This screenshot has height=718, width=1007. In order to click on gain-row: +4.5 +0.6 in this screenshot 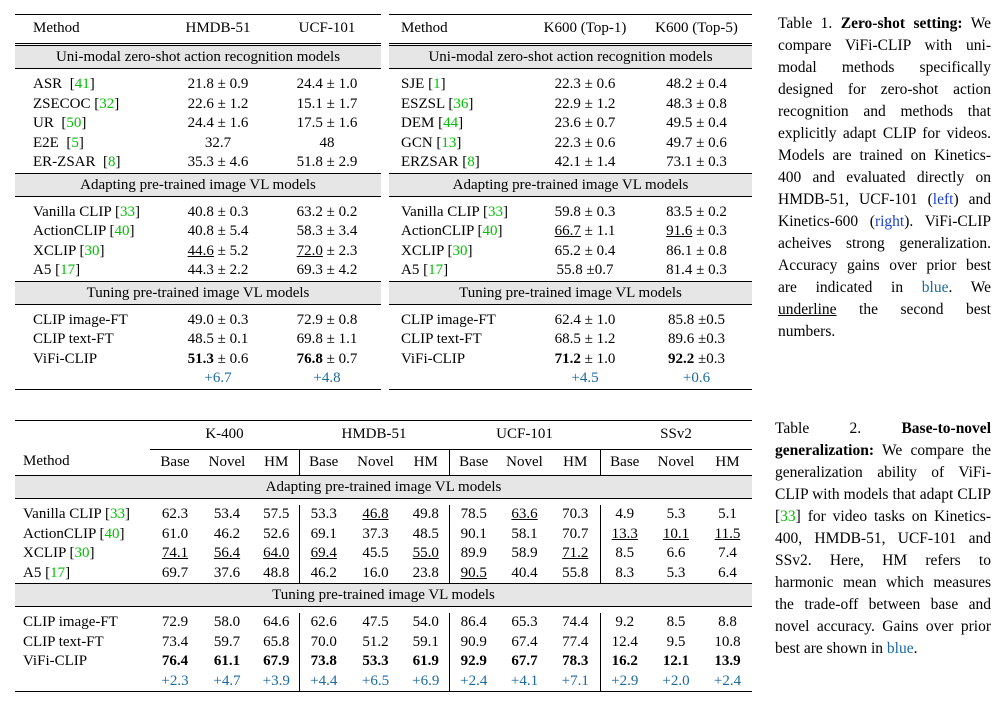, I will do `click(570, 379)`.